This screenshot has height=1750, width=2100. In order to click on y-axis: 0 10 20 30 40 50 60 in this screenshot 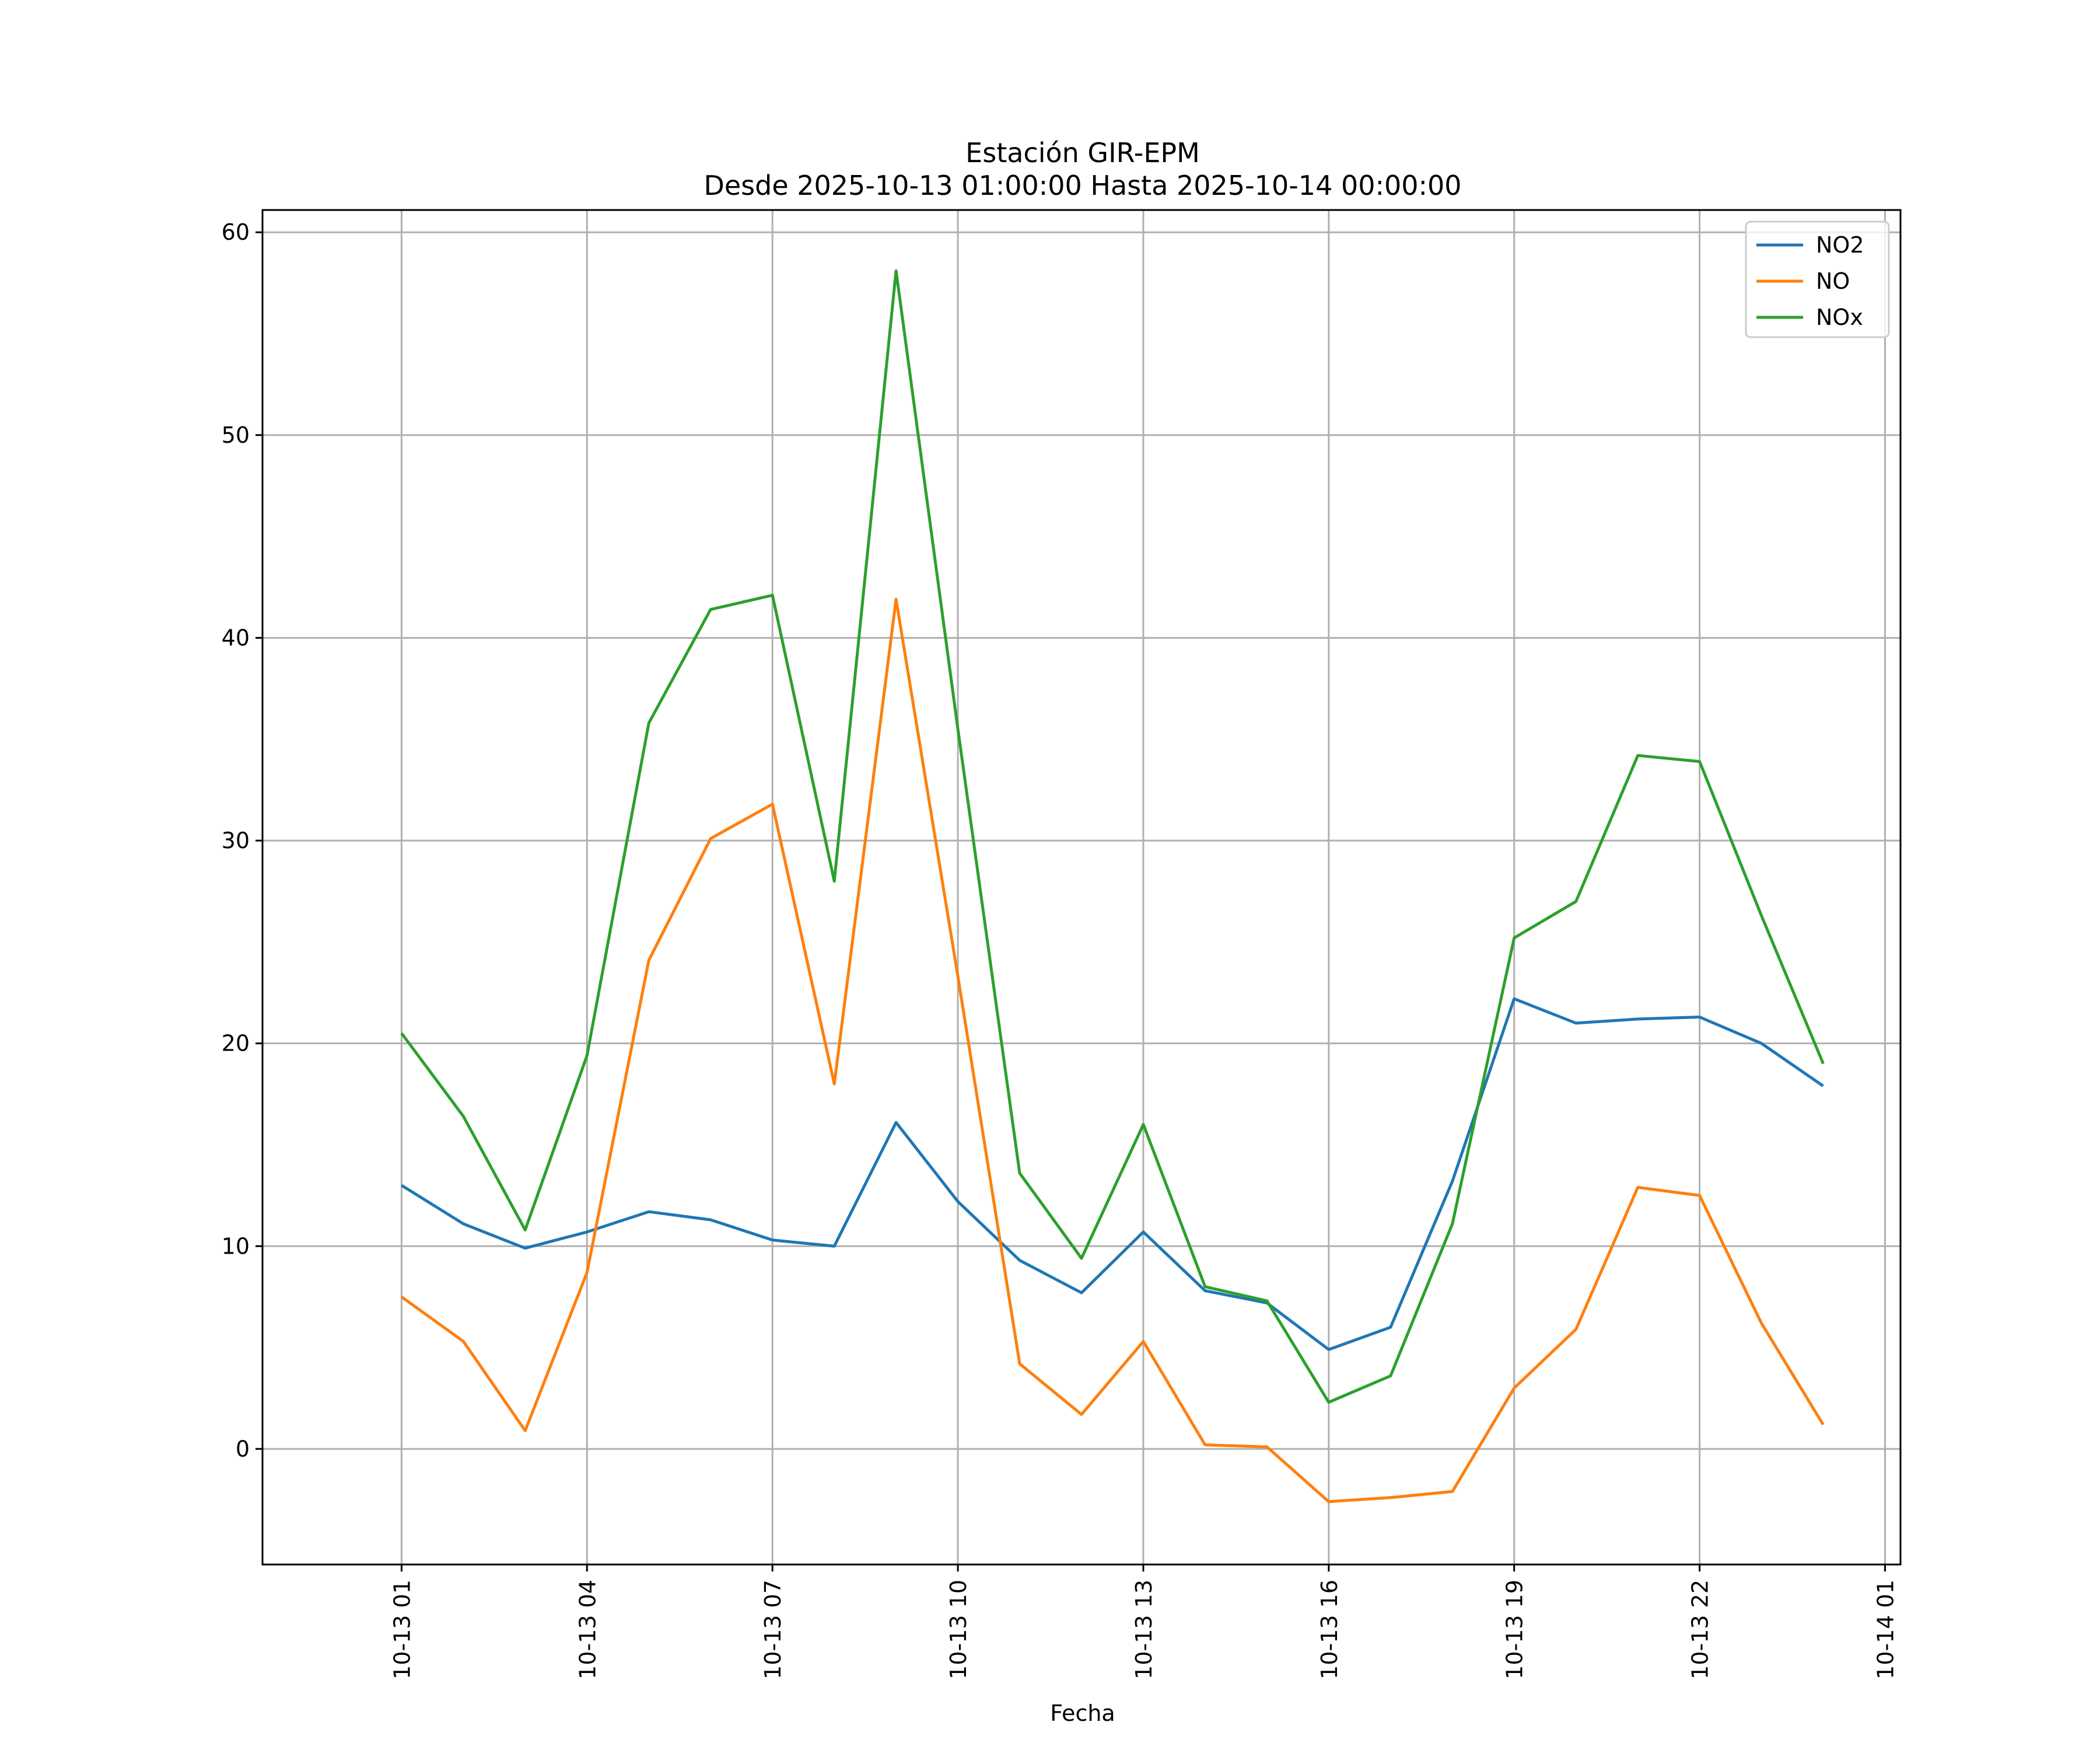, I will do `click(242, 841)`.